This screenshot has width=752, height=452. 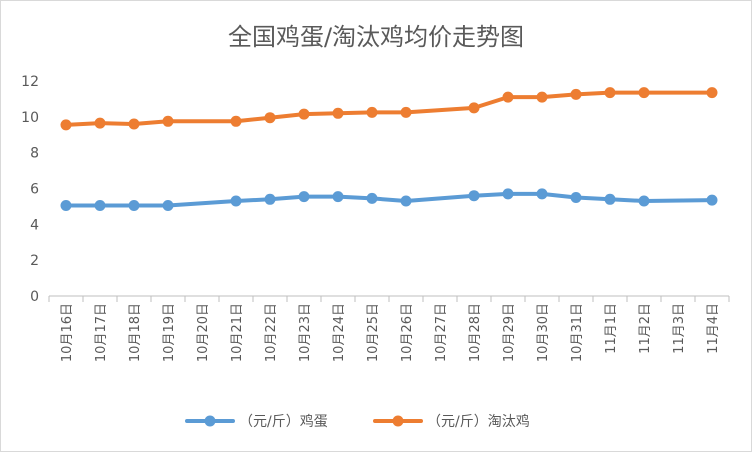 What do you see at coordinates (407, 332) in the screenshot?
I see `x-tick-label: 10月26日` at bounding box center [407, 332].